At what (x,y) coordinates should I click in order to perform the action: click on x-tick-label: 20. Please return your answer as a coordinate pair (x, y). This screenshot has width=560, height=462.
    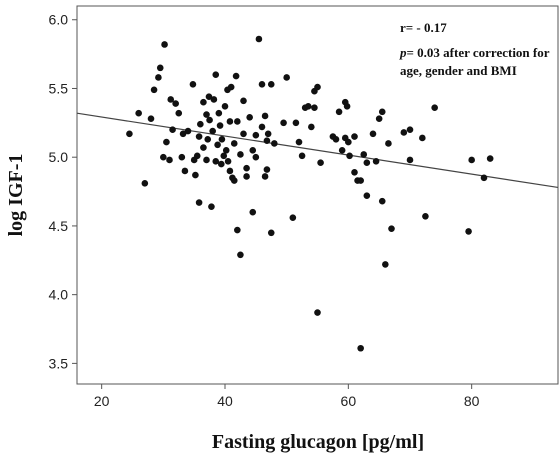
    Looking at the image, I should click on (102, 401).